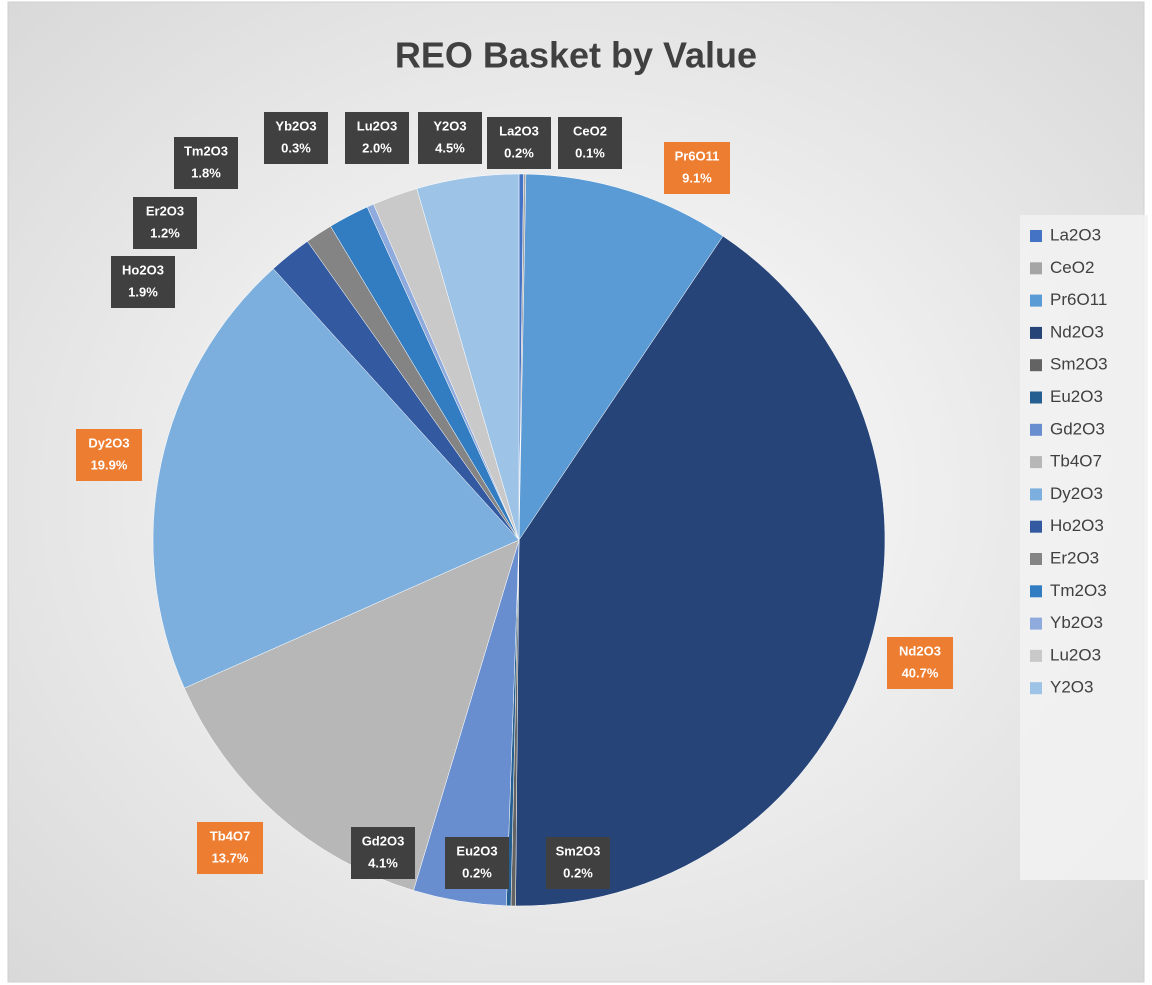  Describe the element at coordinates (230, 857) in the screenshot. I see `data-label-value: 13.7%` at that location.